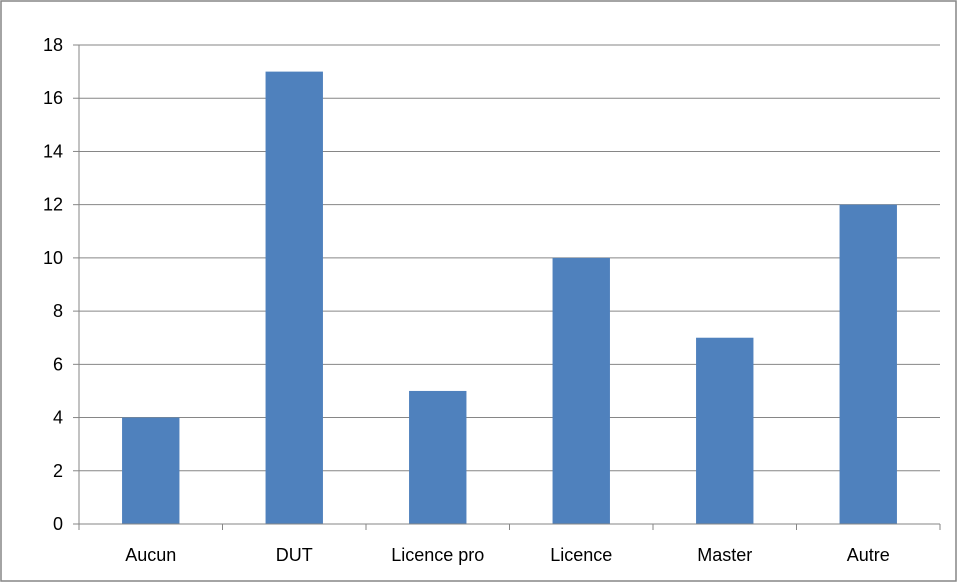 This screenshot has width=957, height=582. I want to click on y-tick-labels: 0 2 4 6 8 10 12 14 16 18, so click(53, 284).